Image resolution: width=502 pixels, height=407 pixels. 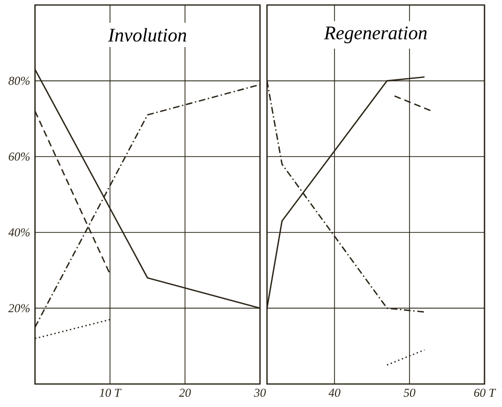 I want to click on y-tick-label: 60%, so click(x=19, y=156).